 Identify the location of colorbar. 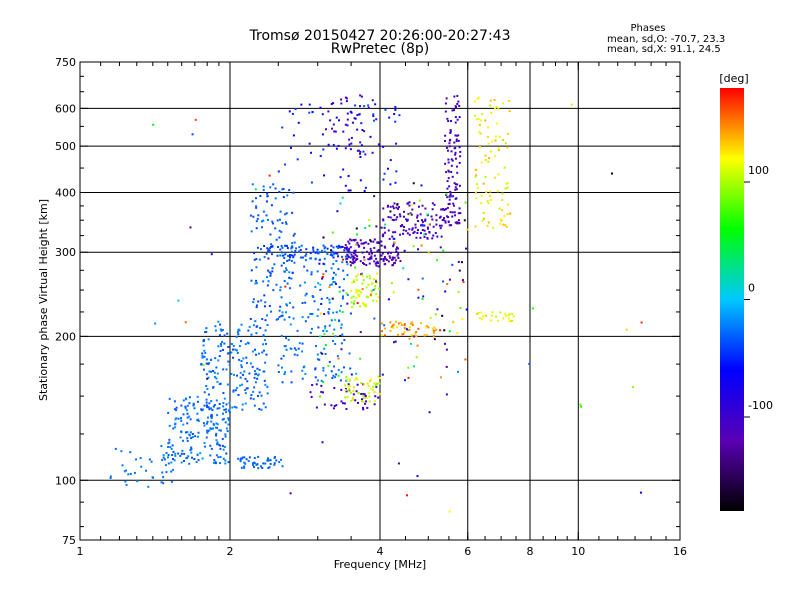
(732, 299).